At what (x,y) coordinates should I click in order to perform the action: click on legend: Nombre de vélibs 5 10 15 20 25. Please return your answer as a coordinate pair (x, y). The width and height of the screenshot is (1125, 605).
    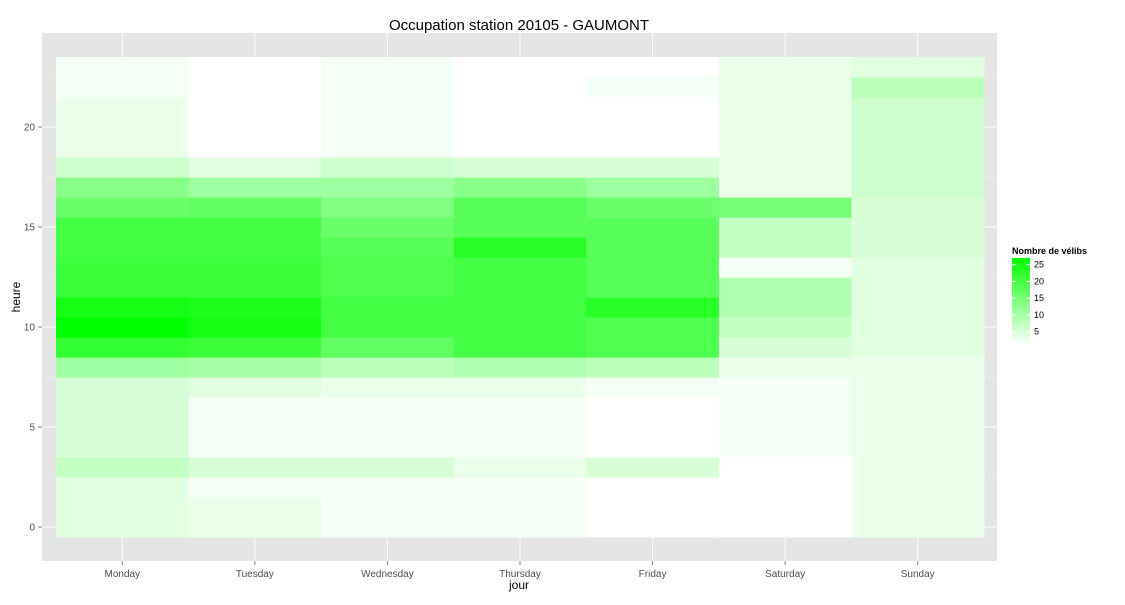
    Looking at the image, I should click on (1049, 295).